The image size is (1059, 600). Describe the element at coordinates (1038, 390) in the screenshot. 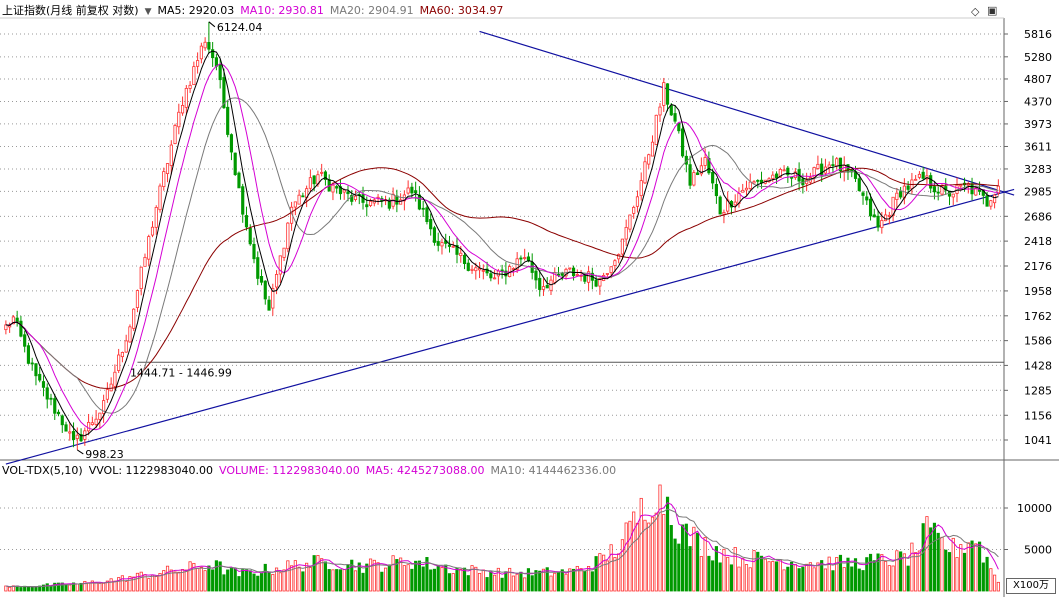

I see `price-tick-label: 1285` at that location.